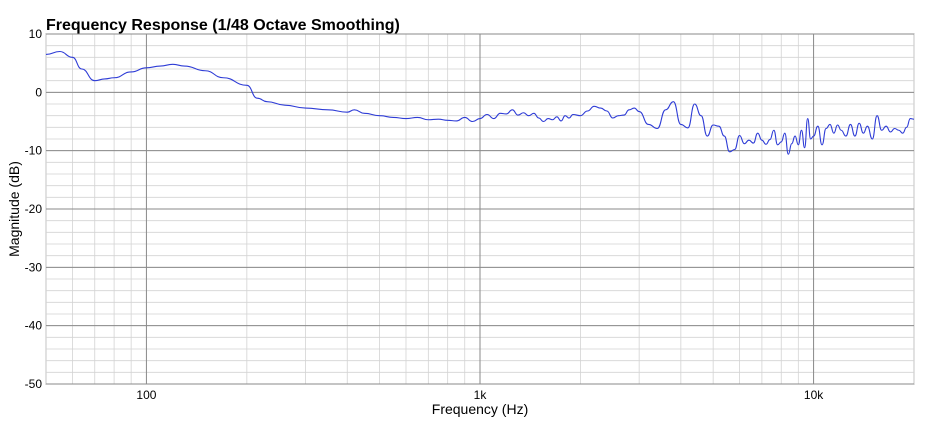 The image size is (947, 424). I want to click on x-tick-label: 10k, so click(814, 395).